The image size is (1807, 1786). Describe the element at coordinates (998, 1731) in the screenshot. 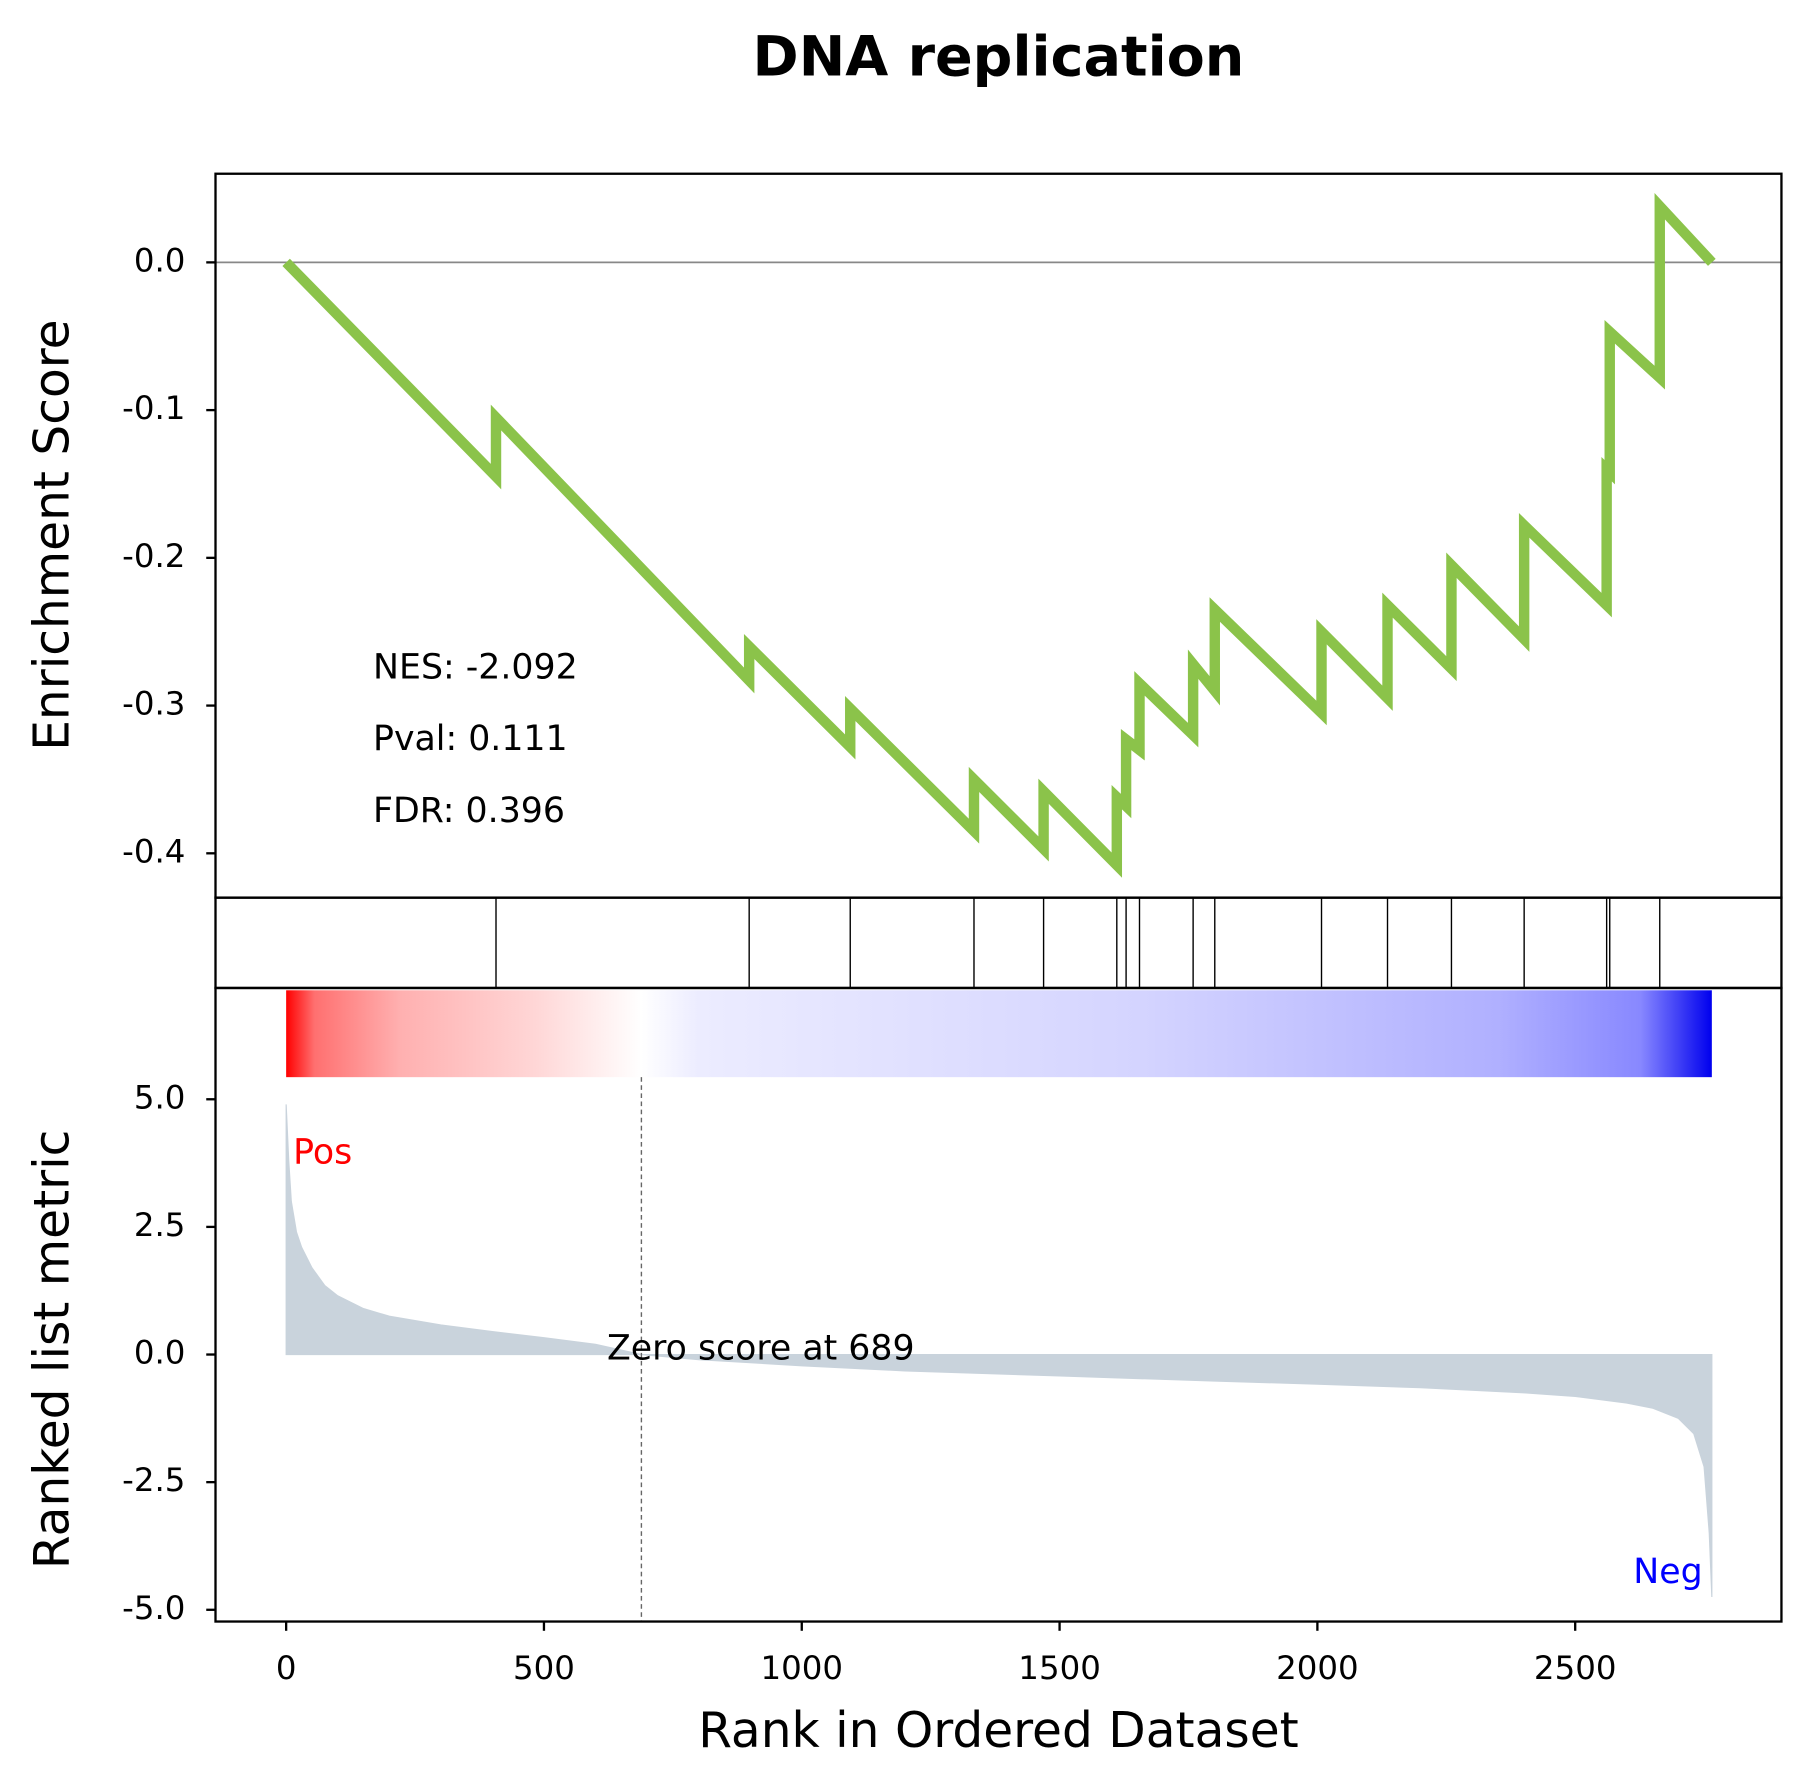

I see `x-label: Rank in Ordered Dataset` at that location.